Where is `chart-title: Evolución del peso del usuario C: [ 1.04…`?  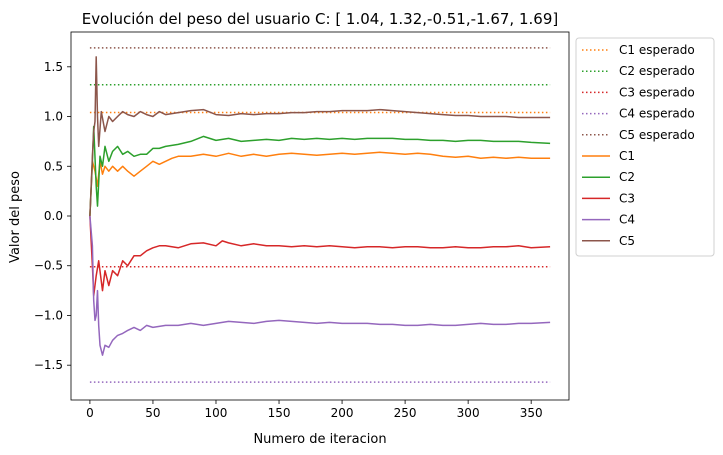 chart-title: Evolución del peso del usuario C: [ 1.04… is located at coordinates (320, 19).